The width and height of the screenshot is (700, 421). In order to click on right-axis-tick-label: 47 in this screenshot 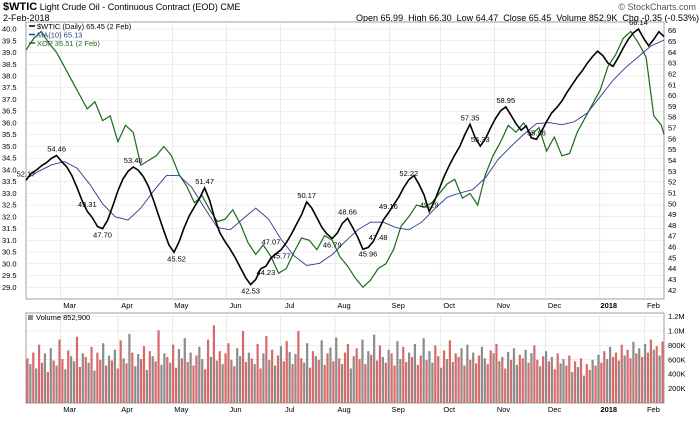, I will do `click(672, 236)`.